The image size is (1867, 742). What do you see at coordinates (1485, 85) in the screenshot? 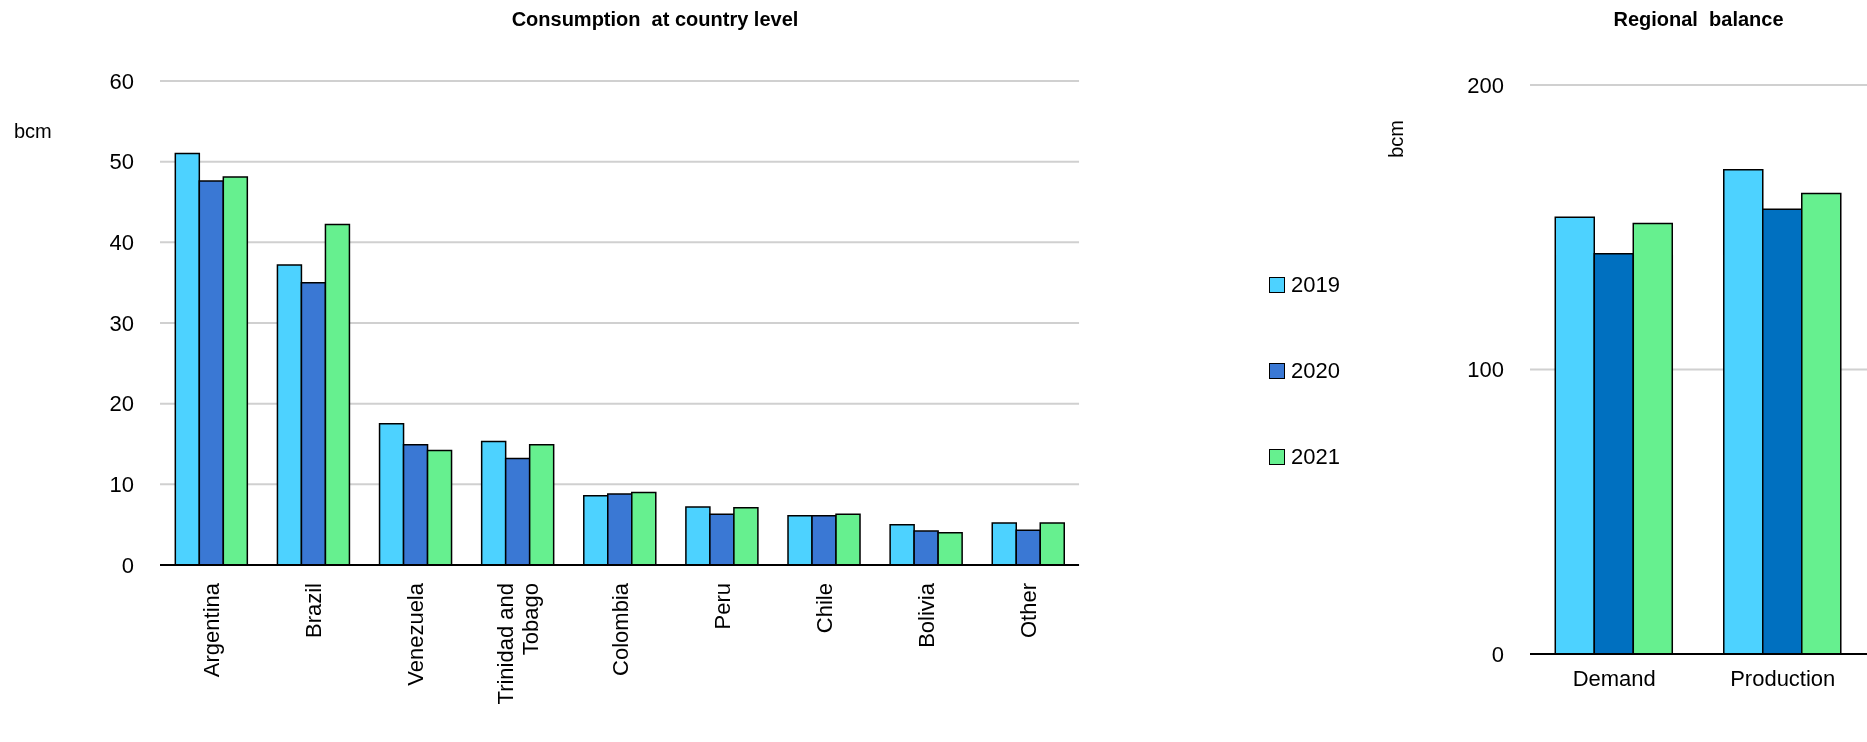
I see `y-tick-label: 200` at bounding box center [1485, 85].